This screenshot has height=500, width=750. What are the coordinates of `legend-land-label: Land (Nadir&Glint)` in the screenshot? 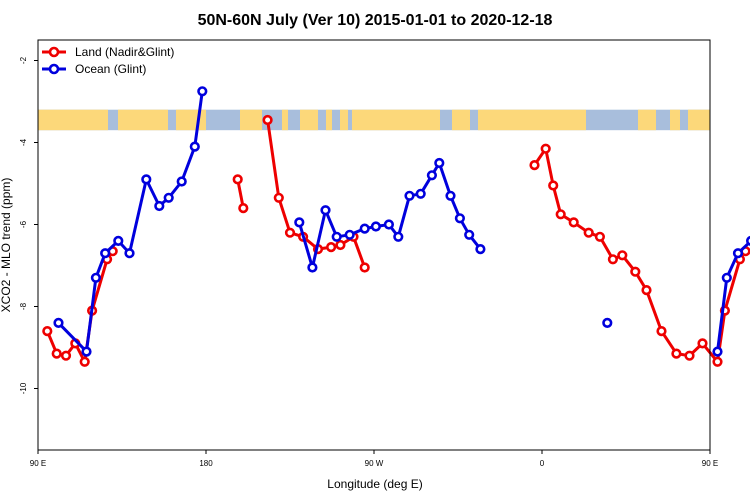 It's located at (124, 52).